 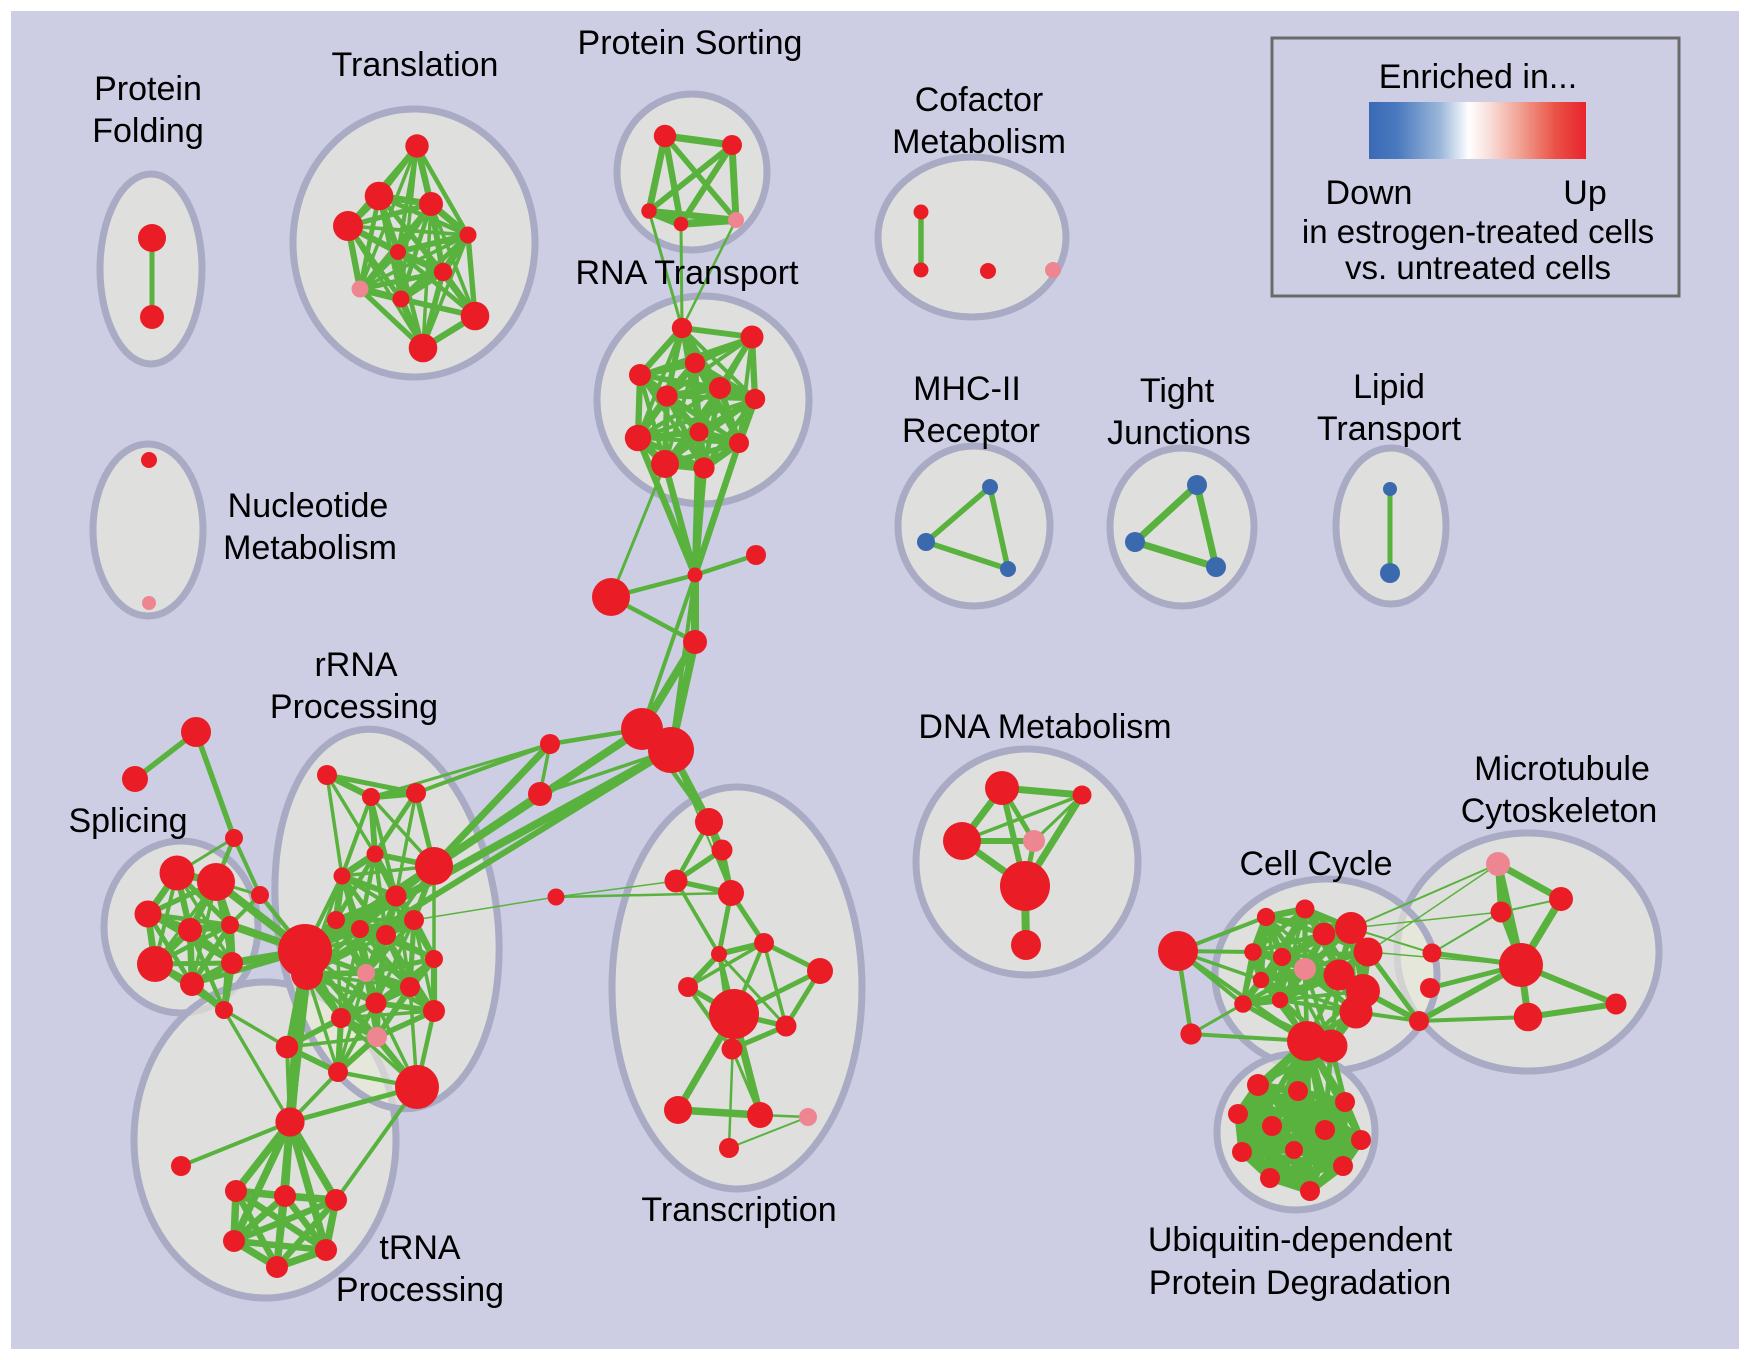 What do you see at coordinates (967, 389) in the screenshot?
I see `svg-text: MHC-II` at bounding box center [967, 389].